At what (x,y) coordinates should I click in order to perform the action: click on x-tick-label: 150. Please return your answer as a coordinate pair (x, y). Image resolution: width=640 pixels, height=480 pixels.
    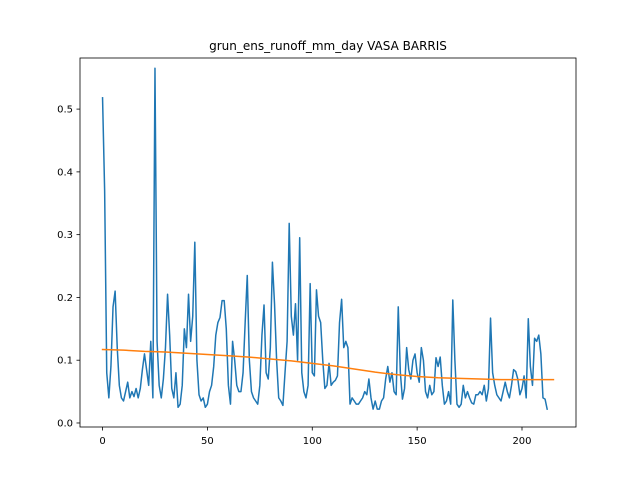
    Looking at the image, I should click on (417, 441).